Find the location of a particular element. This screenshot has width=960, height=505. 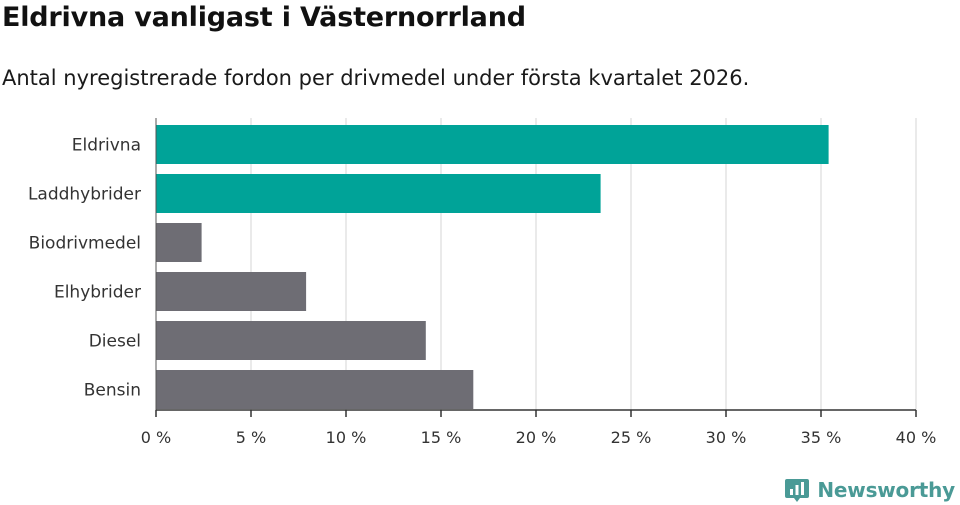

x-tick-label: 5 % is located at coordinates (251, 437).